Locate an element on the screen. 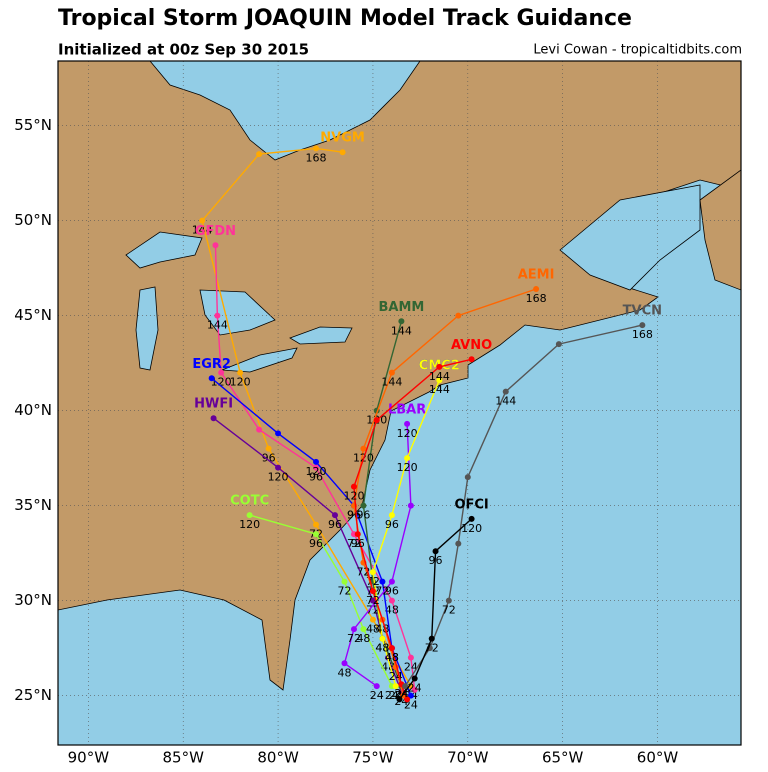 This screenshot has width=768, height=772. lon-tick-label: 85°W is located at coordinates (184, 758).